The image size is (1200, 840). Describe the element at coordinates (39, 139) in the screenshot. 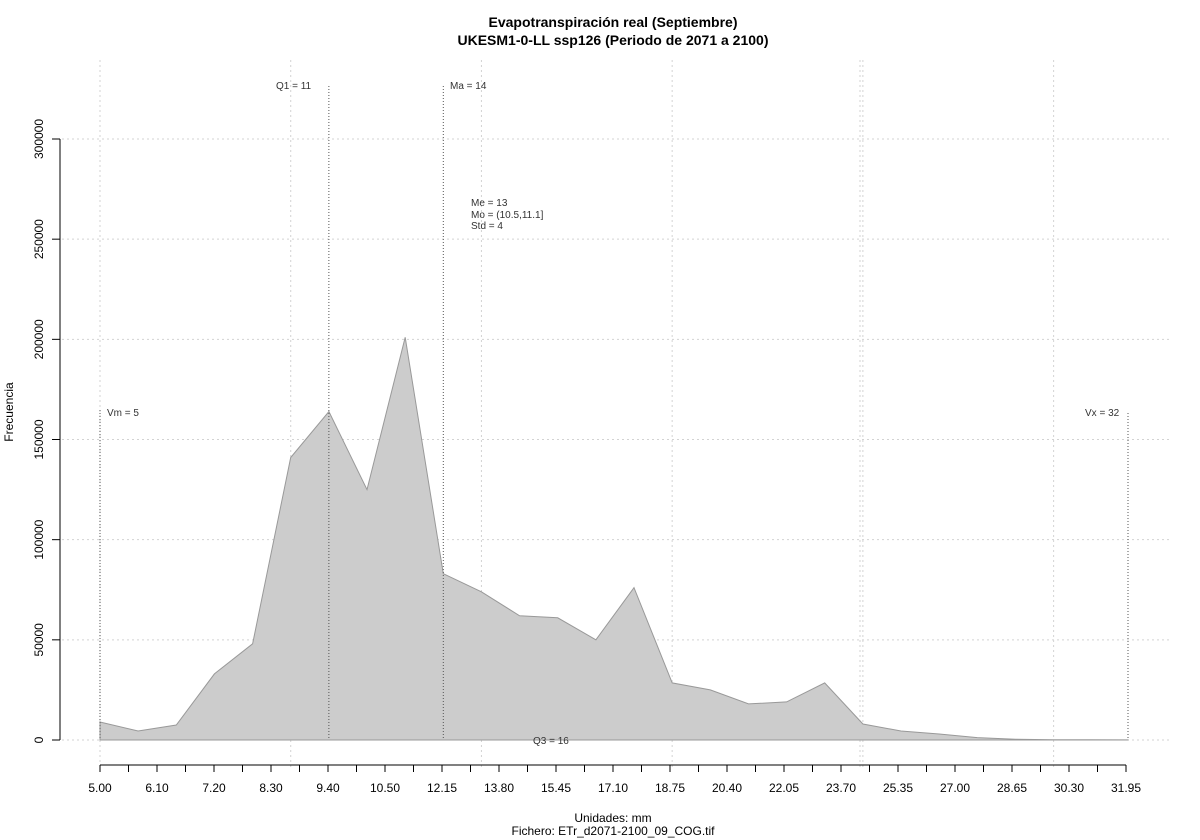

I see `y-tick-label: 300000` at that location.